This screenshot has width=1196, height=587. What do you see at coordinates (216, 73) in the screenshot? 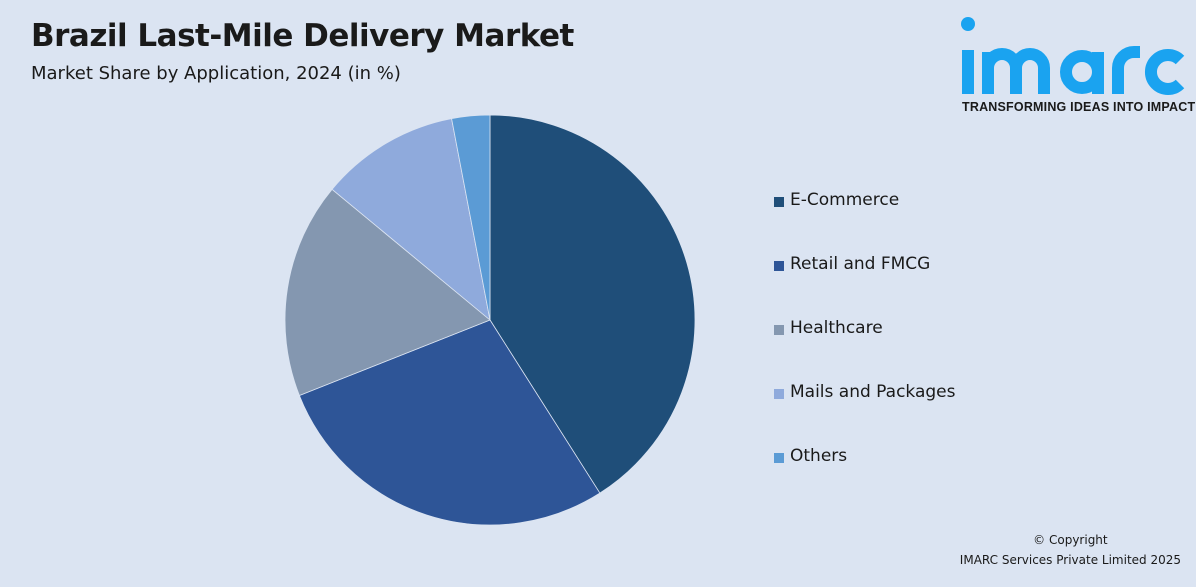
I see `chart-subtitle: Market Share by Application, 2024 (in %)` at bounding box center [216, 73].